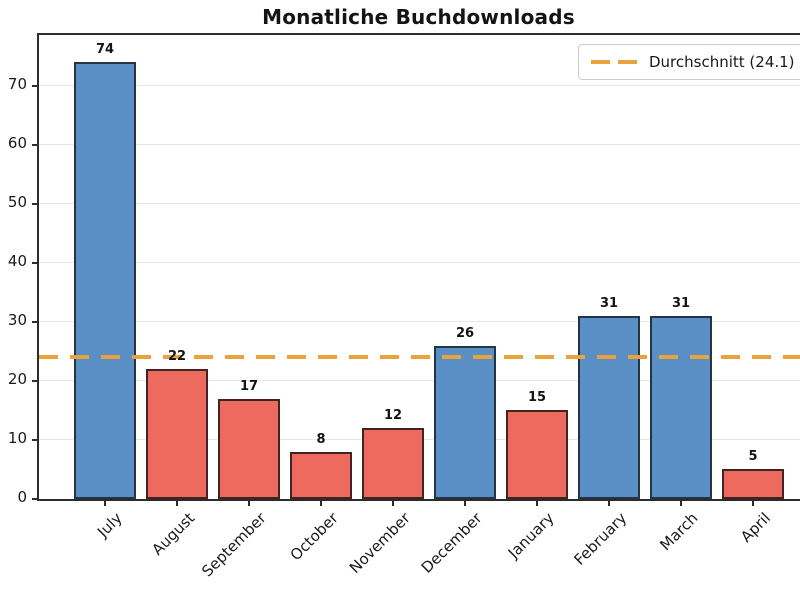  I want to click on bar-march, so click(681, 407).